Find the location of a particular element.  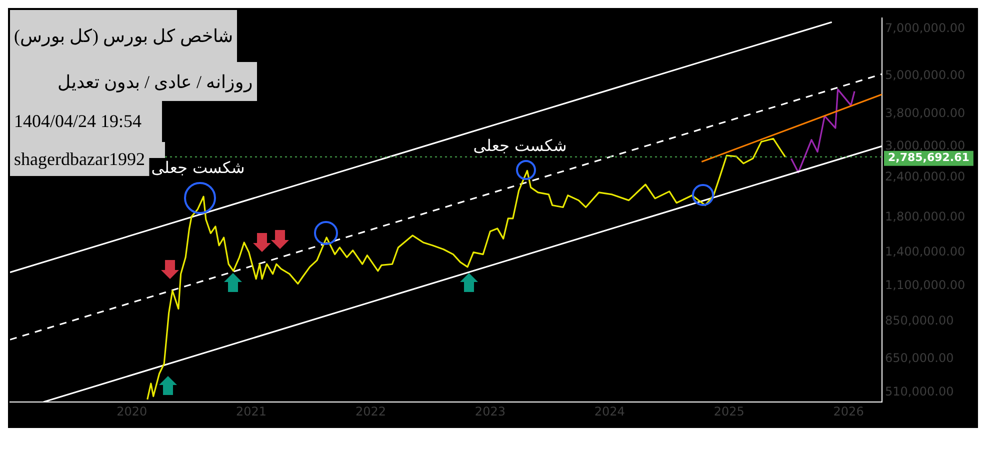

y-tick-label: 2,400,000.00 is located at coordinates (925, 177).